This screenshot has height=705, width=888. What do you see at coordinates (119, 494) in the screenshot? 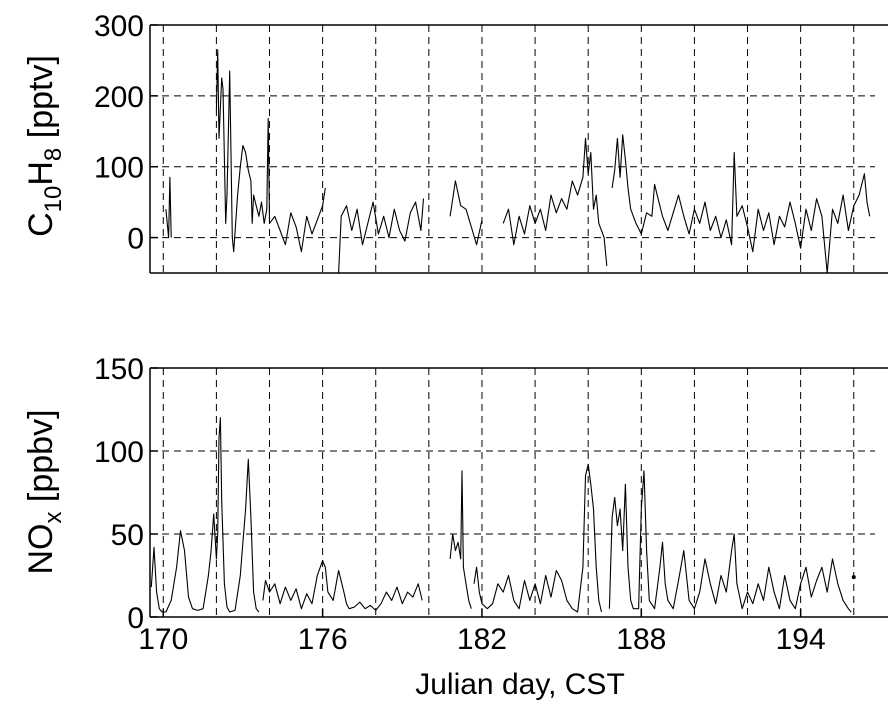
I see `bottom-y-ticks: 0 50 100 150` at bounding box center [119, 494].